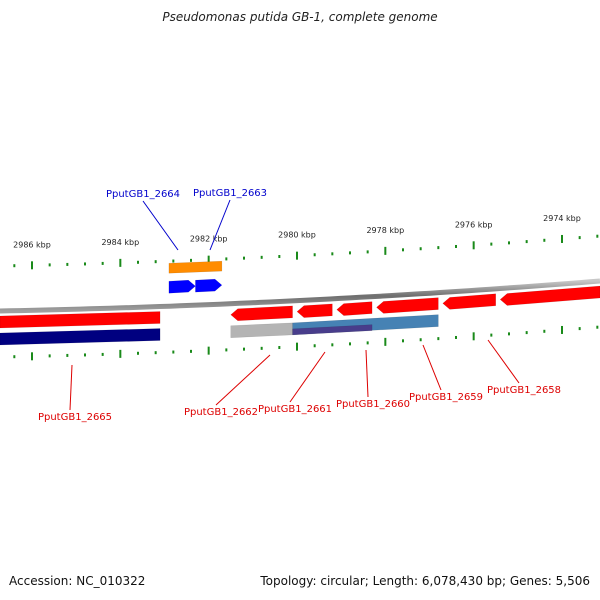 Image resolution: width=600 pixels, height=600 pixels. What do you see at coordinates (332, 330) in the screenshot?
I see `feature-gene-inner` at bounding box center [332, 330].